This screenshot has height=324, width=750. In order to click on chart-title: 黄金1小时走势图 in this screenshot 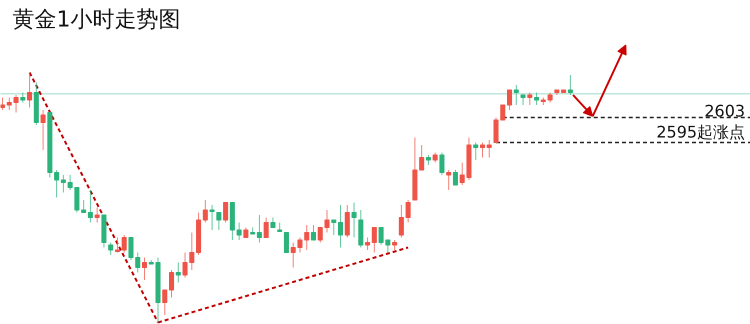, I will do `click(96, 20)`.